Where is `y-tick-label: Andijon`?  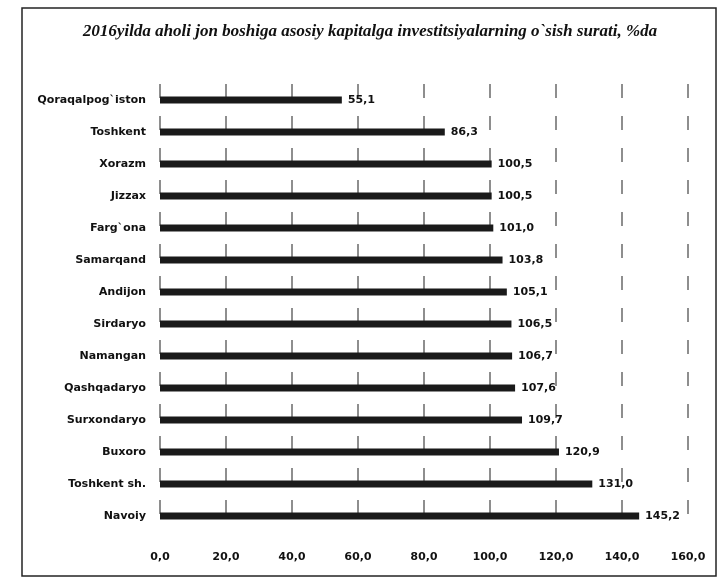 y-tick-label: Andijon is located at coordinates (122, 291).